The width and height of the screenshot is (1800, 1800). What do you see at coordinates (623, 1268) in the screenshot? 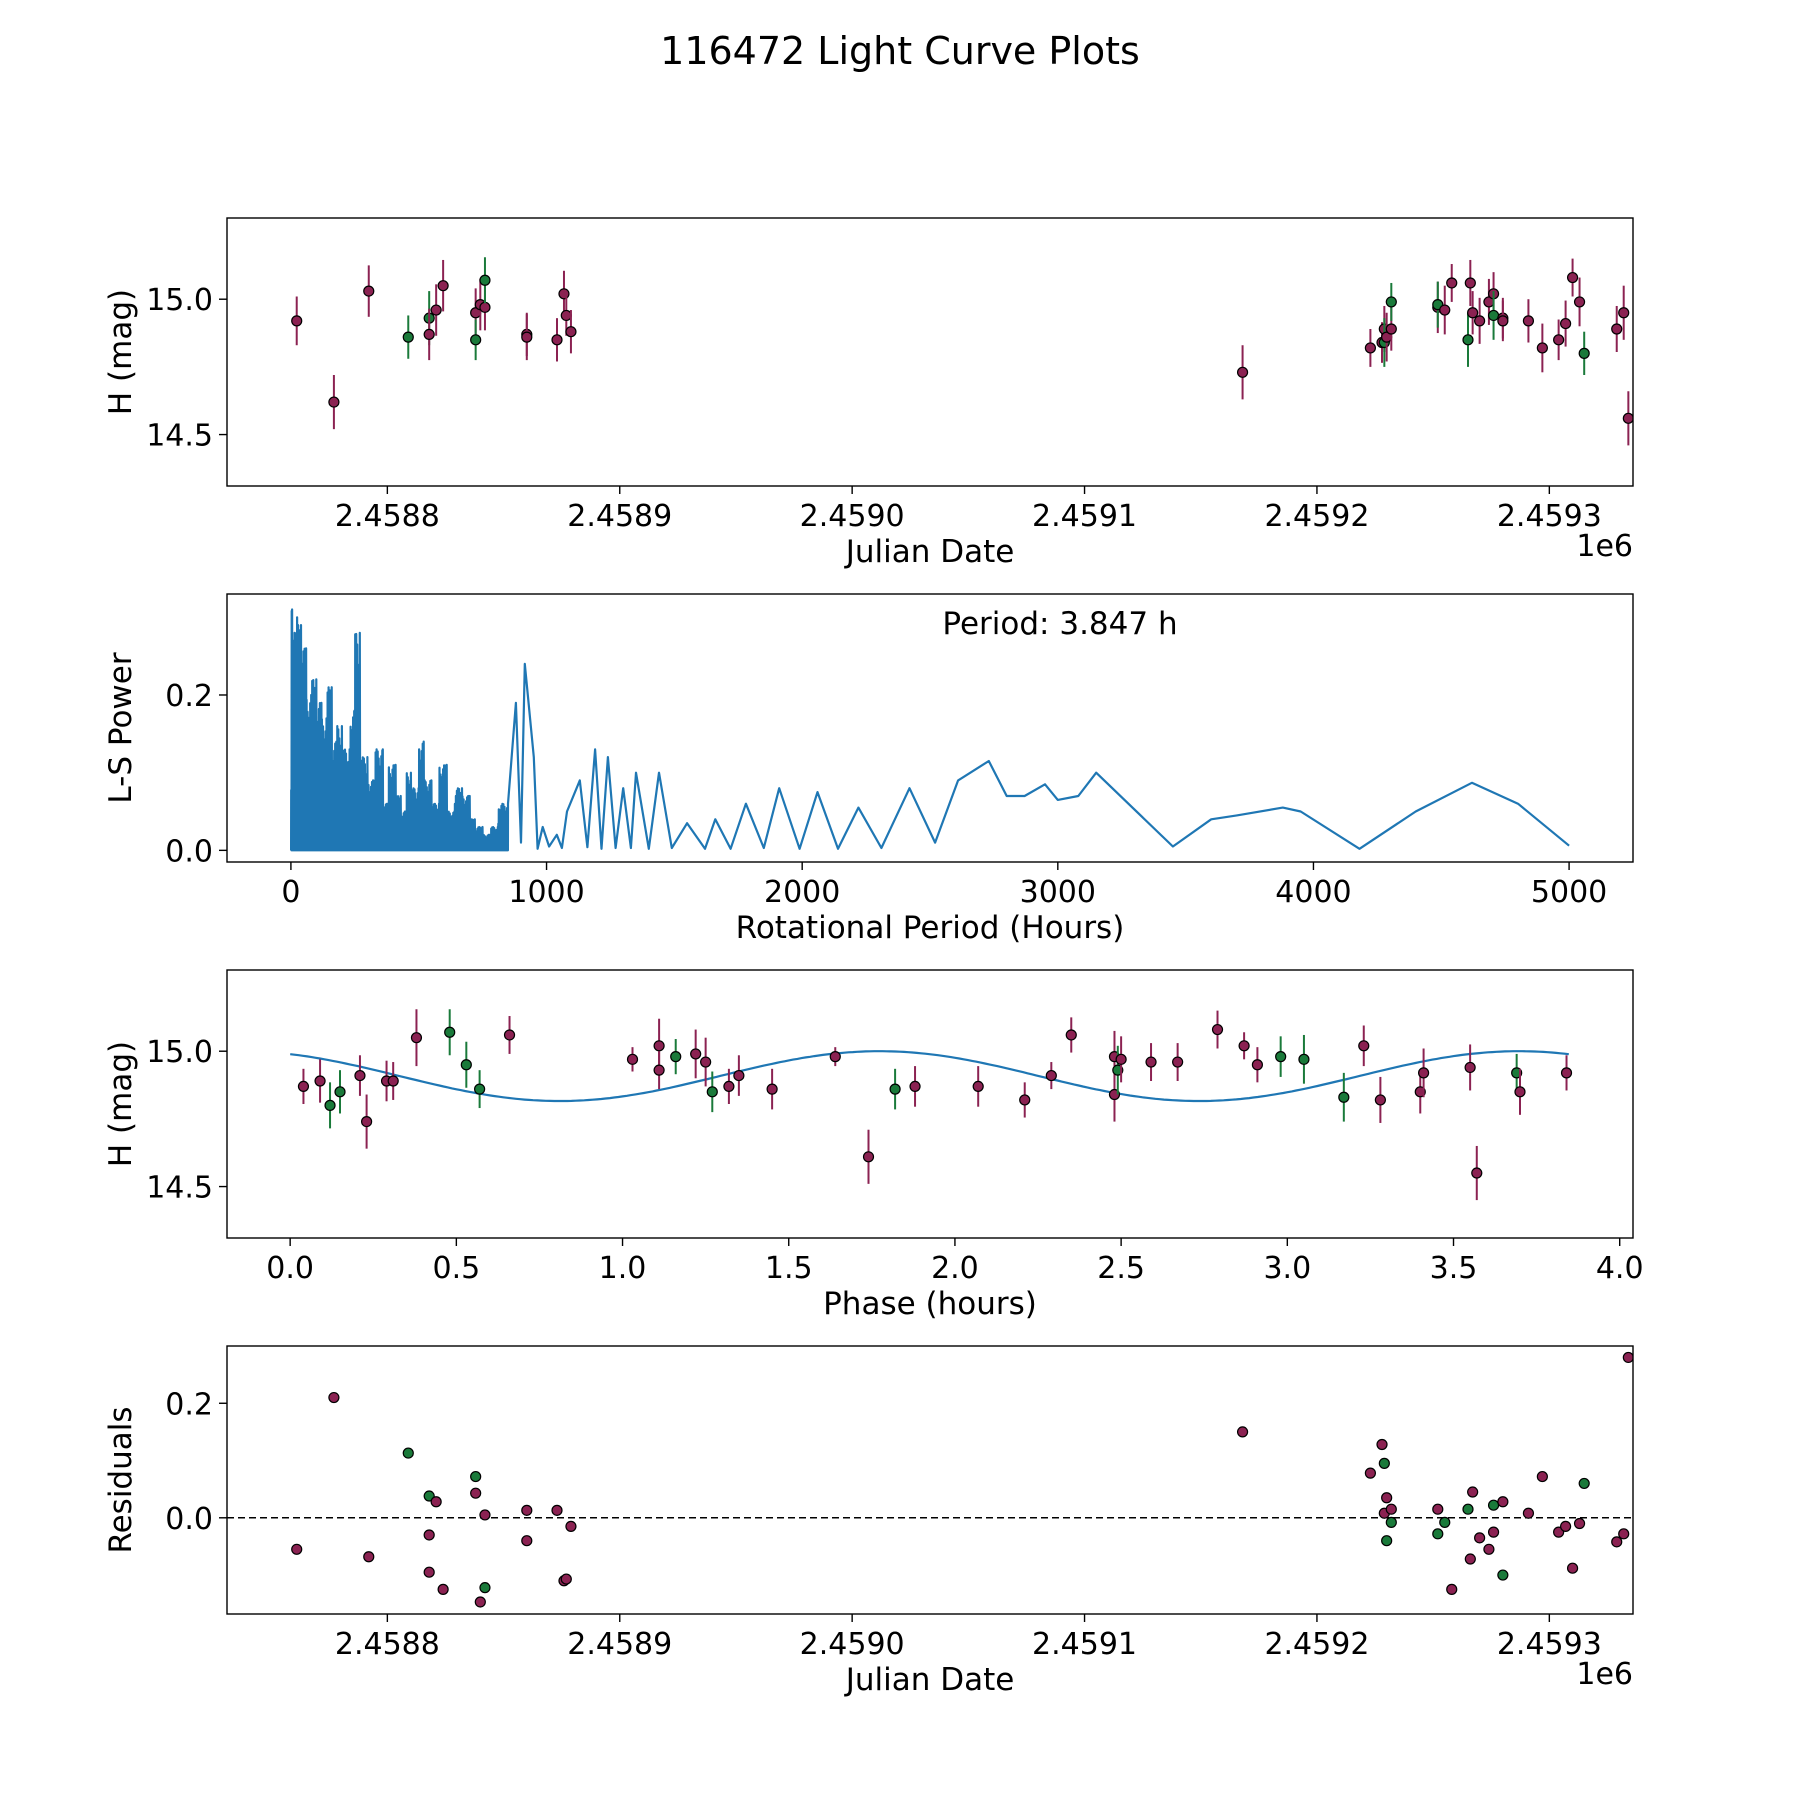
I see `x-tick-label: 1.0` at bounding box center [623, 1268].